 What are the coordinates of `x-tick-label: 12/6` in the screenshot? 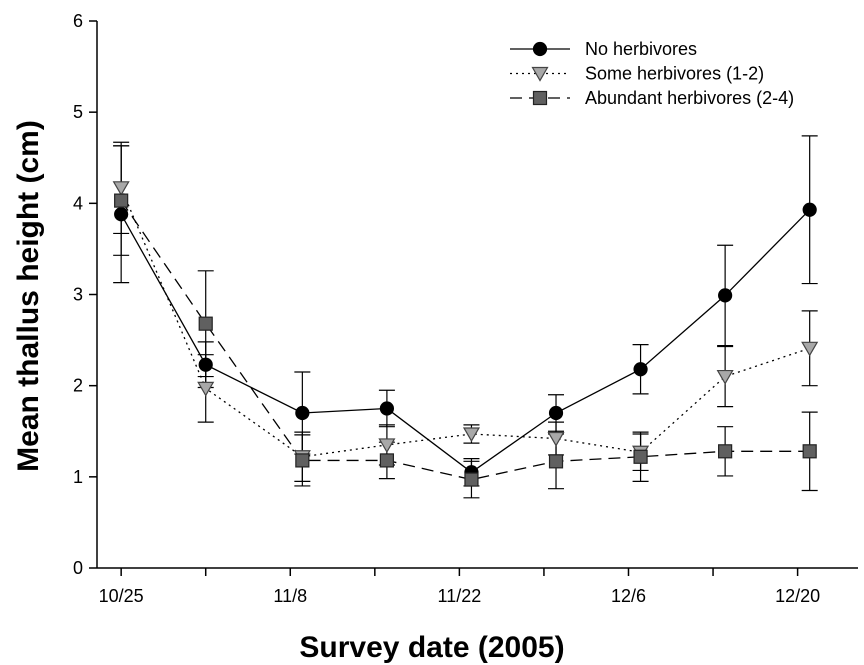 It's located at (628, 596).